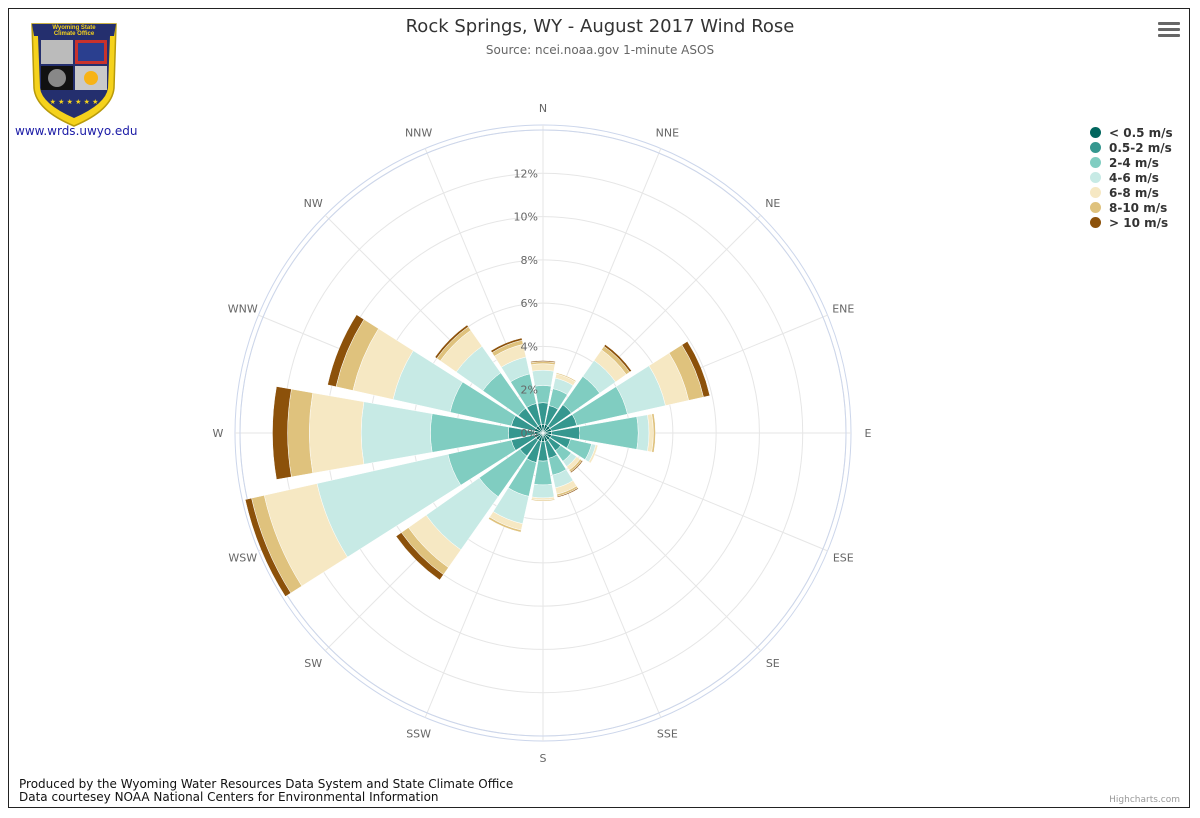  I want to click on direction-label-WSW: WSW, so click(242, 557).